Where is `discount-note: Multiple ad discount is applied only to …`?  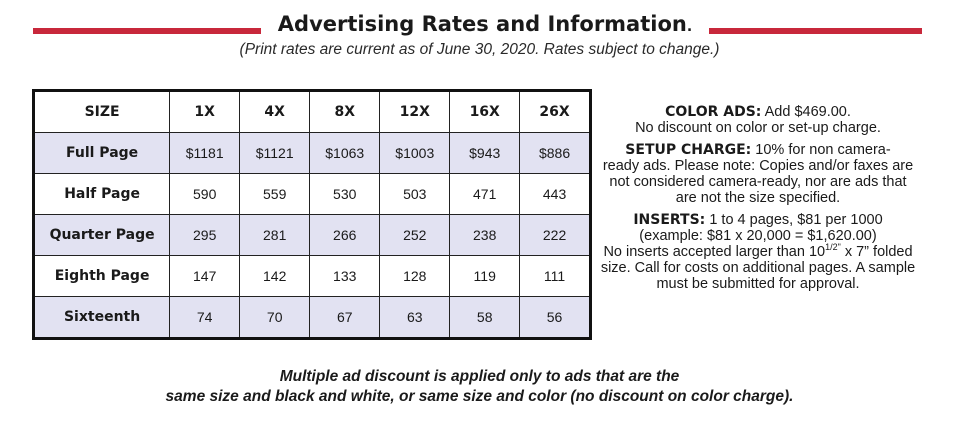 discount-note: Multiple ad discount is applied only to … is located at coordinates (479, 387).